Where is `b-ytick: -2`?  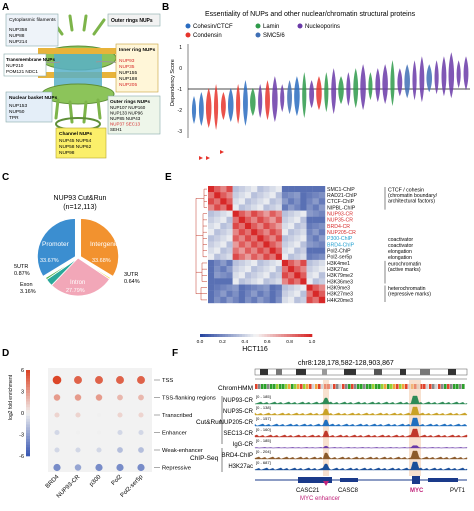 b-ytick: -2 is located at coordinates (180, 111).